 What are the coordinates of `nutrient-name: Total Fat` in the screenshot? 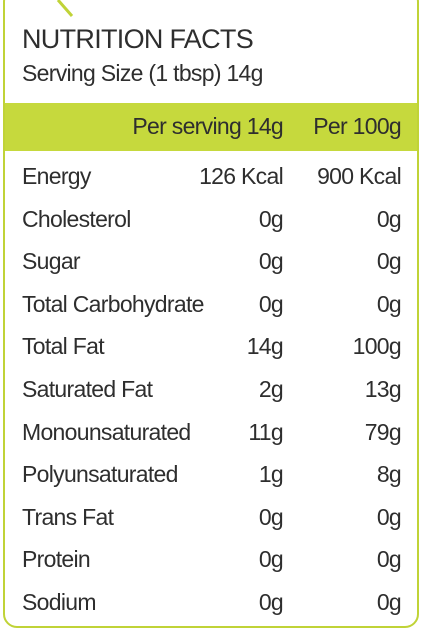 It's located at (63, 346).